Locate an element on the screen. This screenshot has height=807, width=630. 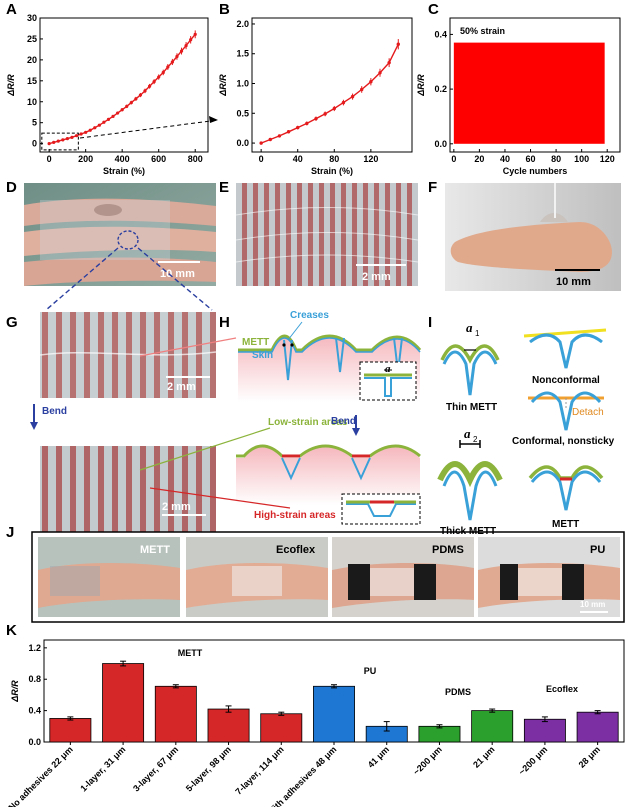
scale-text-g-top: 2 mm is located at coordinates (181, 387).